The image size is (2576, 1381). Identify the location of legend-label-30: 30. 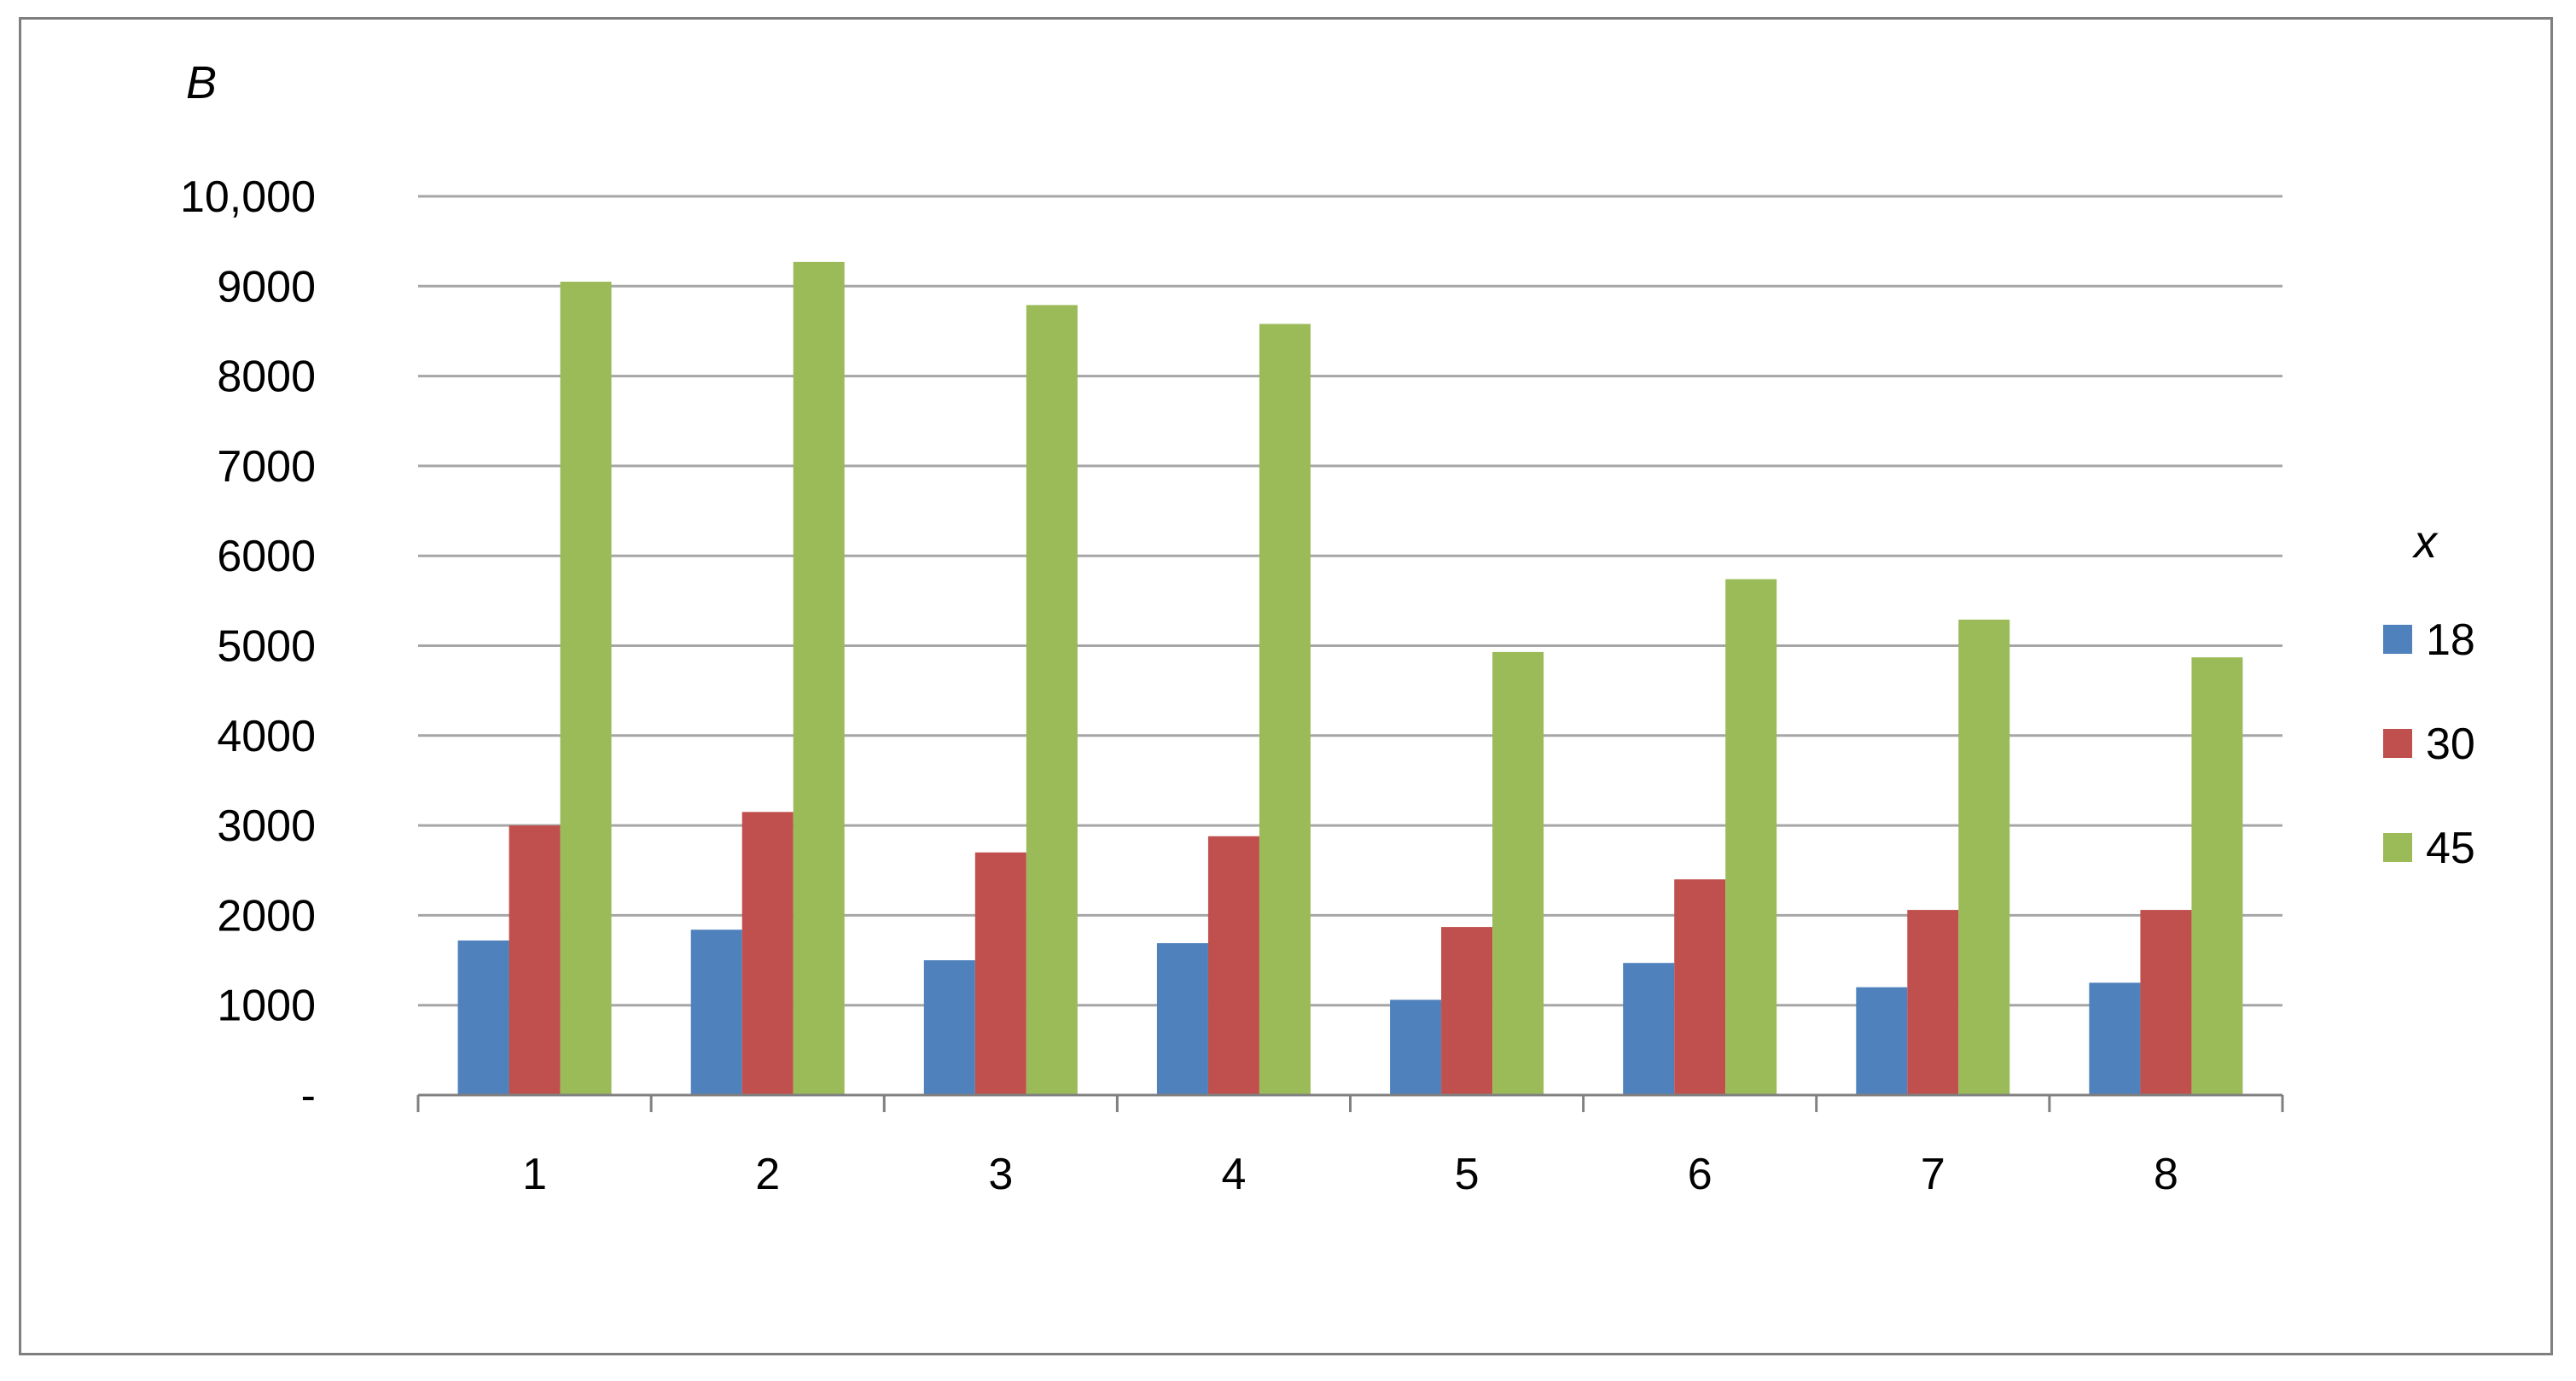
(2450, 744).